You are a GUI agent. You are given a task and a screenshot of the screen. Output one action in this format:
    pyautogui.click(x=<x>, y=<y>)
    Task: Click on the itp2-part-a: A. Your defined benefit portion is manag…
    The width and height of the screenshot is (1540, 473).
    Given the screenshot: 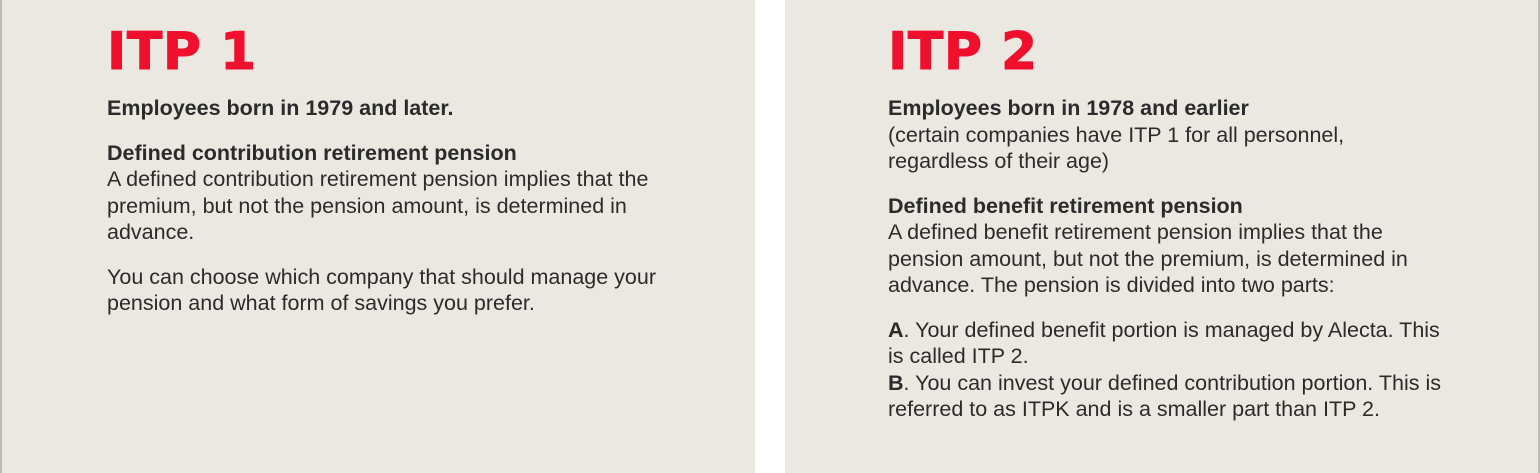 What is the action you would take?
    pyautogui.click(x=1168, y=343)
    